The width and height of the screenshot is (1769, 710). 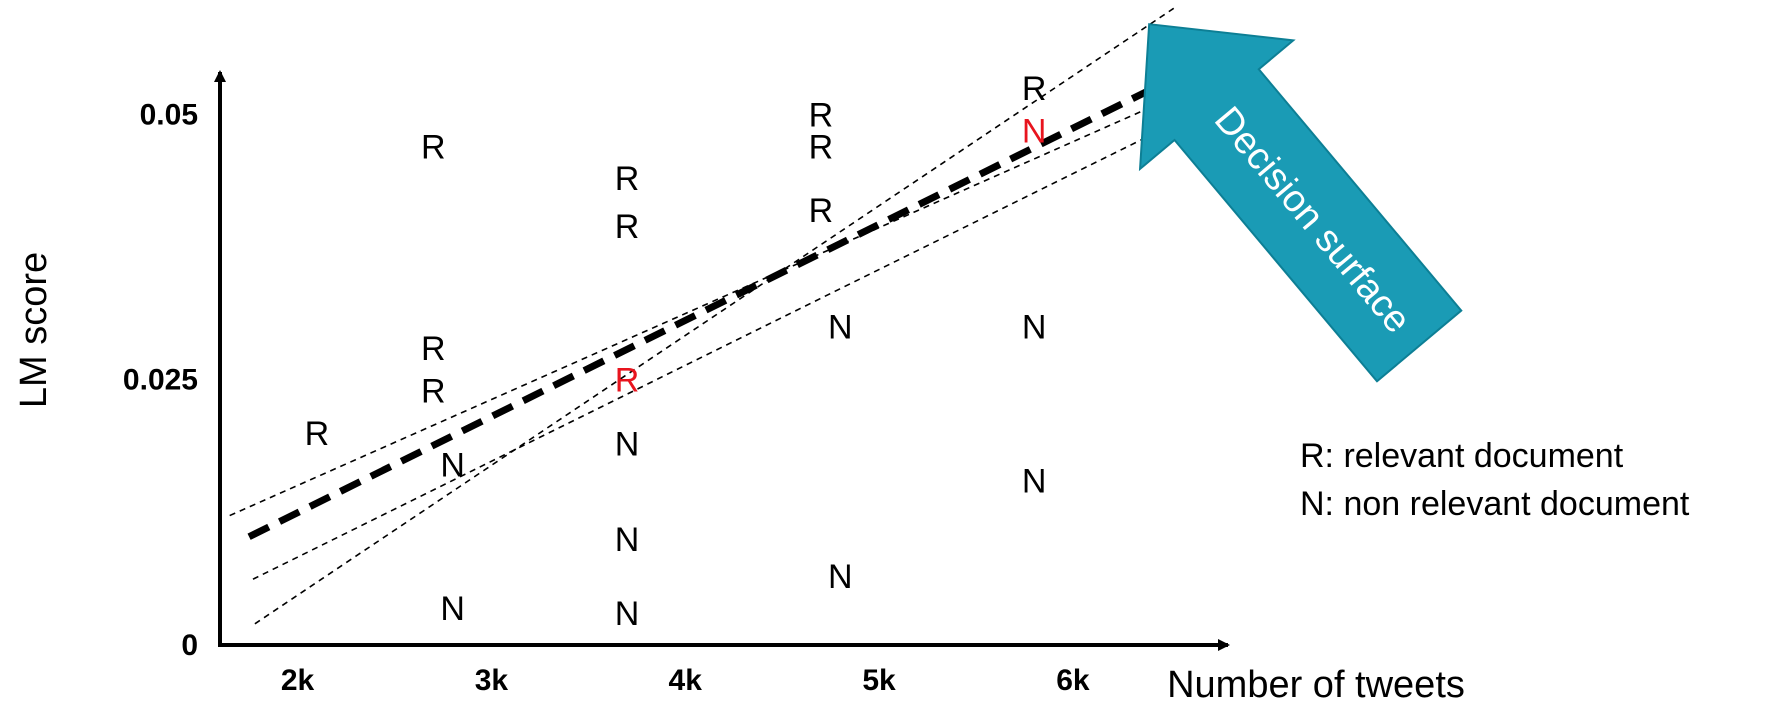 What do you see at coordinates (1073, 680) in the screenshot?
I see `x-tick-label: 6k` at bounding box center [1073, 680].